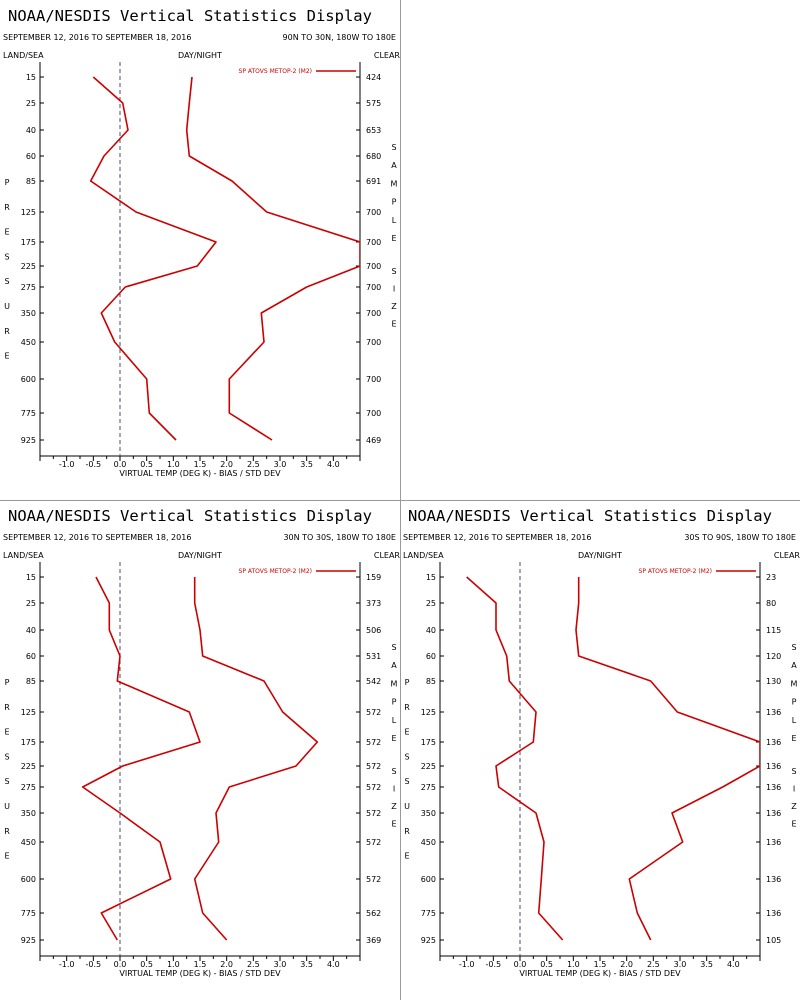  I want to click on x-tick-label: 0.5, so click(546, 964).